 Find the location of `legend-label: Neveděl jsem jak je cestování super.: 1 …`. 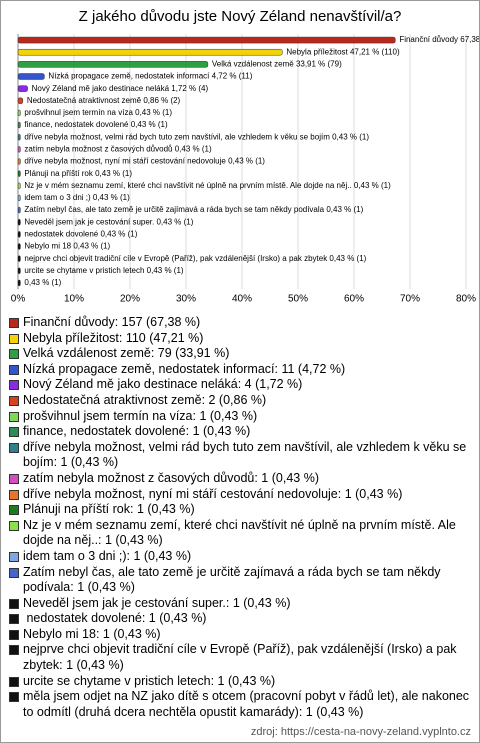

legend-label: Neveděl jsem jak je cestování super.: 1 … is located at coordinates (157, 602).